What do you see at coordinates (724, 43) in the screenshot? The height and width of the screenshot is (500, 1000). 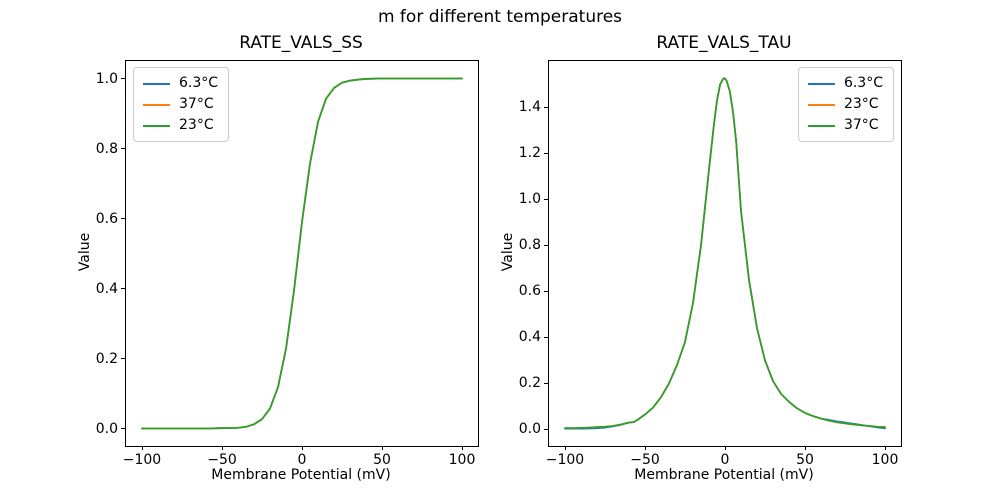 I see `subplot-tau-title: RATE_VALS_TAU` at bounding box center [724, 43].